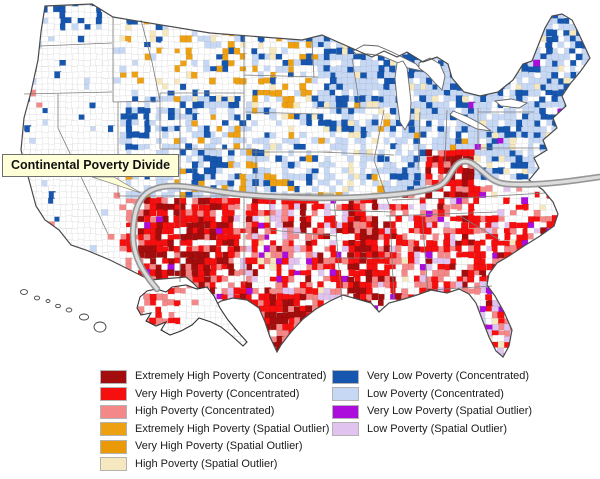  I want to click on legend-item: Extremely High Poverty (Concentrated), so click(214, 376).